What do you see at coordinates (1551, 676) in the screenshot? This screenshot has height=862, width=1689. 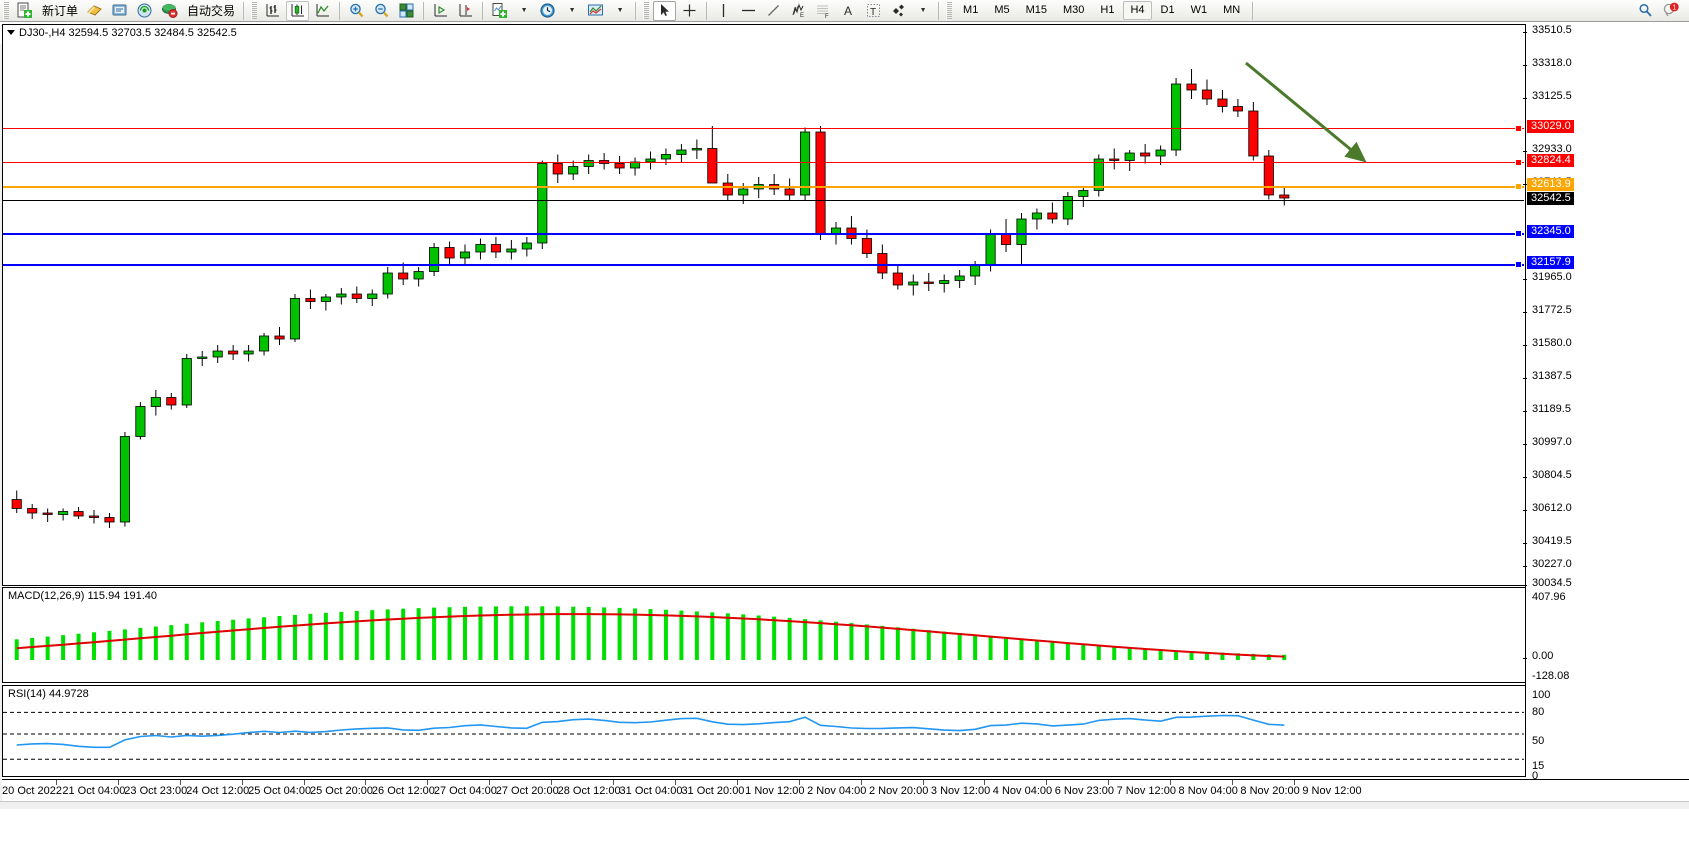 I see `macd-tick-label: -128.08` at bounding box center [1551, 676].